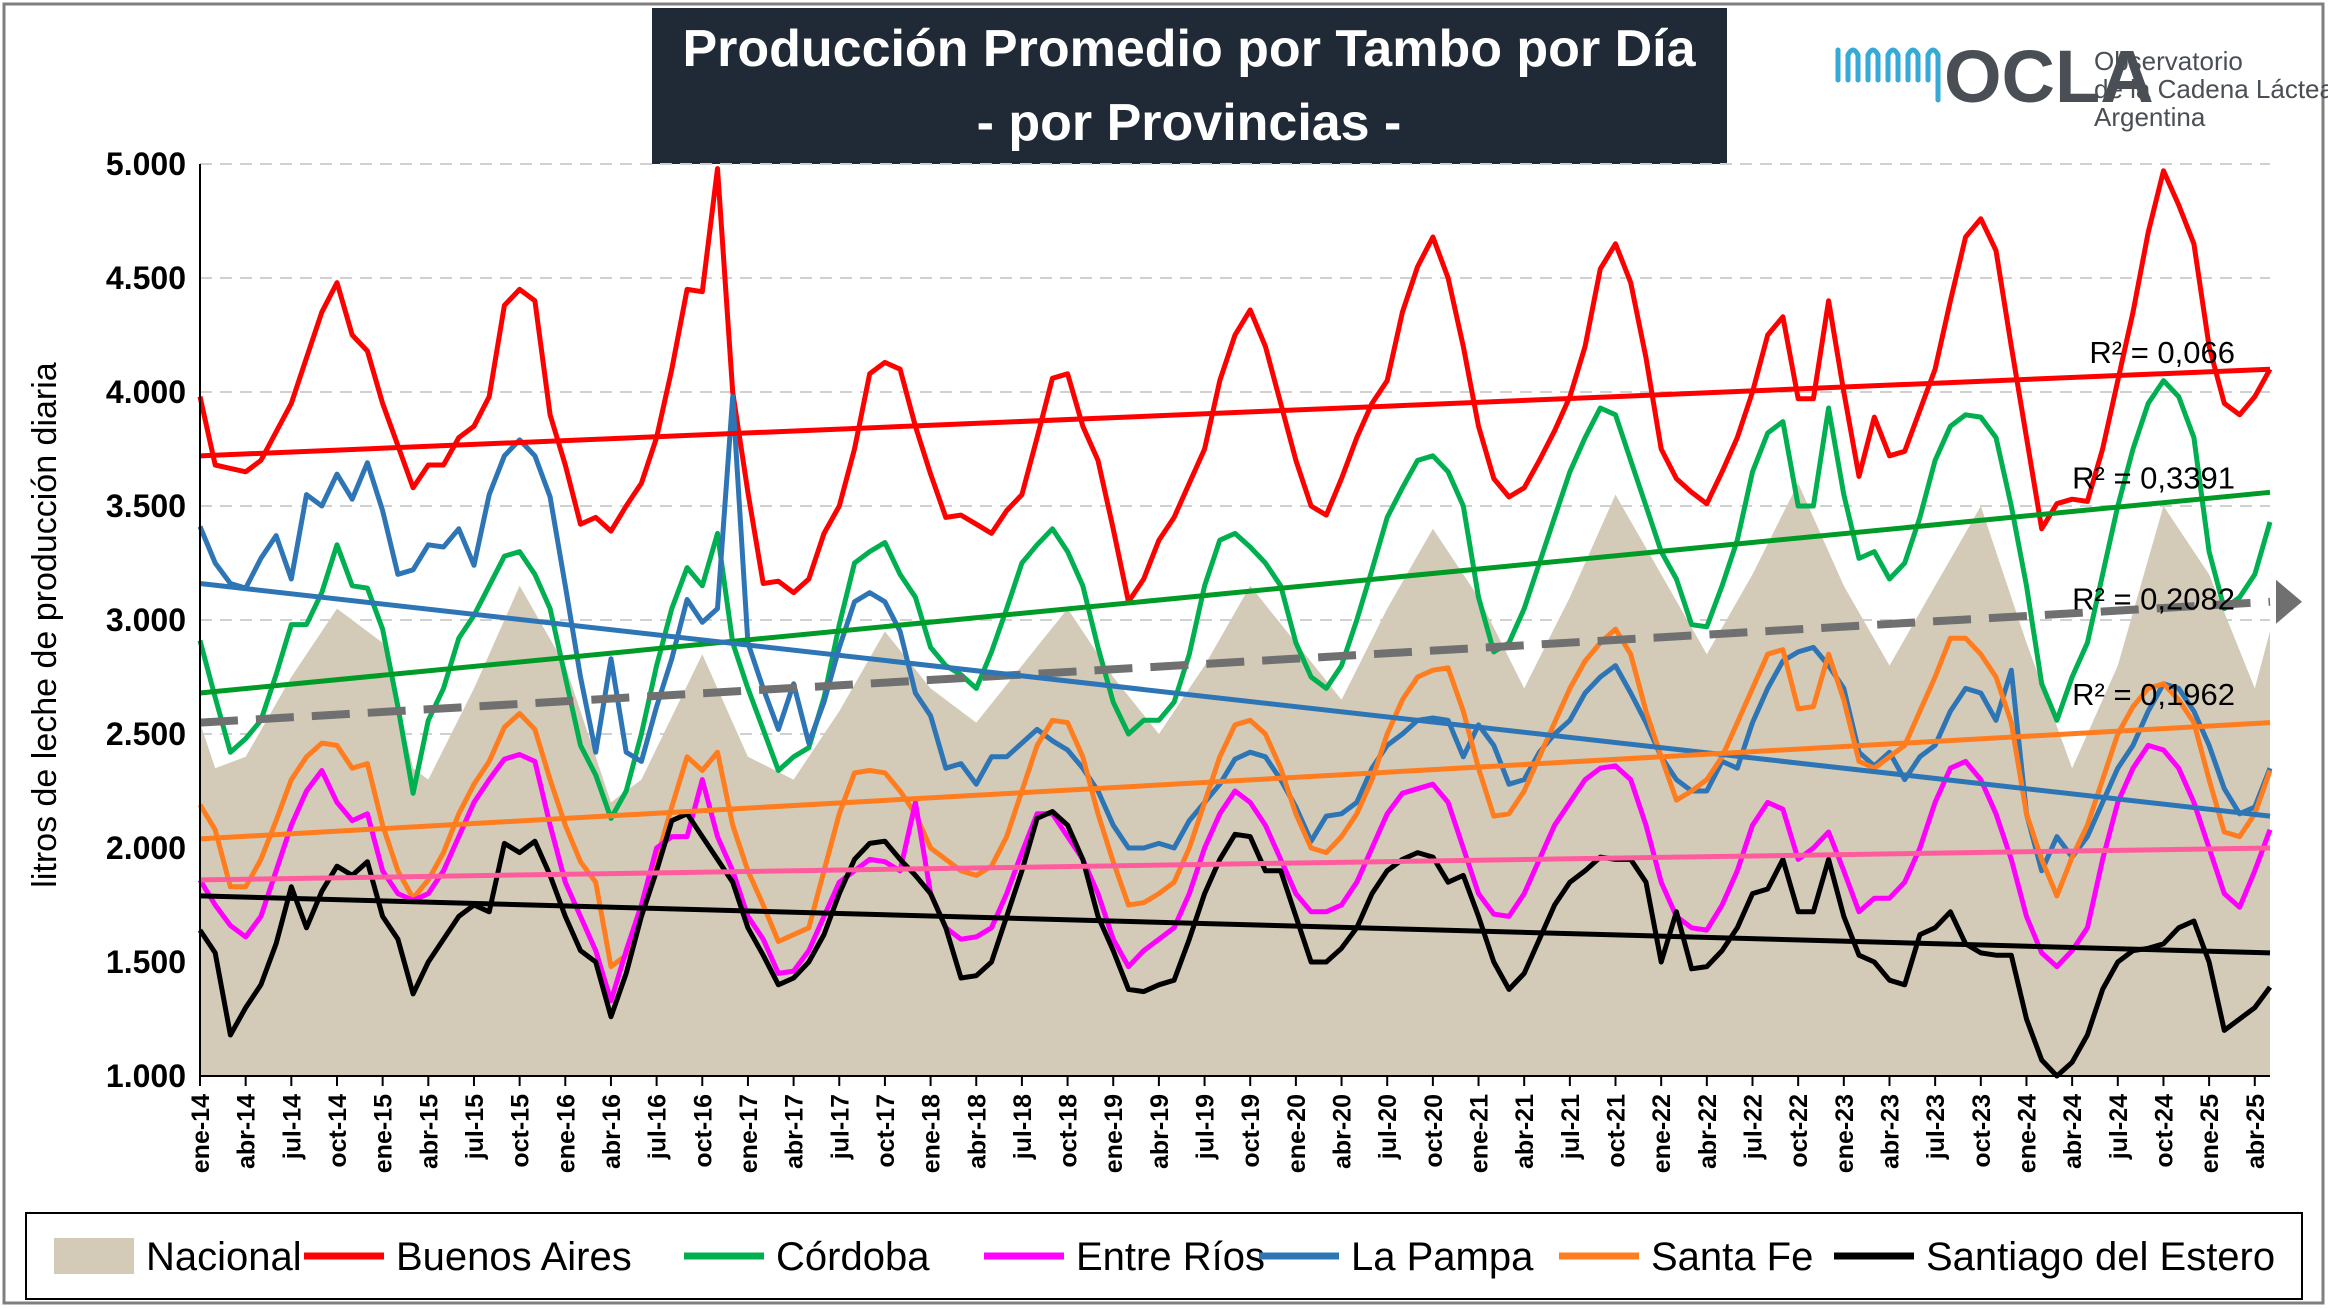 This screenshot has width=2328, height=1309. I want to click on x-tick-label: oct-16, so click(703, 1131).